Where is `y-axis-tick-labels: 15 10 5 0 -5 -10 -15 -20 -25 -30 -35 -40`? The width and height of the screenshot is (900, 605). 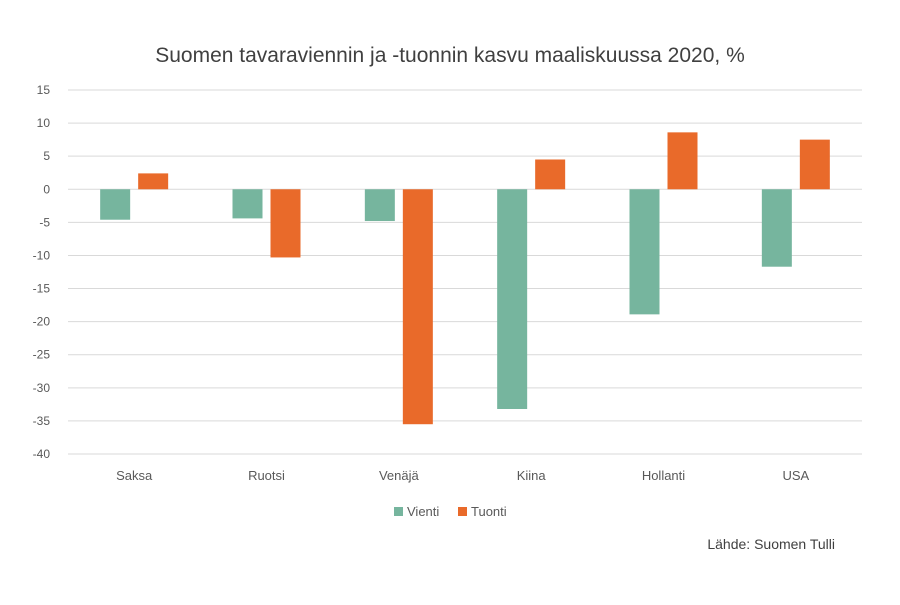
y-axis-tick-labels: 15 10 5 0 -5 -10 -15 -20 -25 -30 -35 -40 is located at coordinates (42, 272).